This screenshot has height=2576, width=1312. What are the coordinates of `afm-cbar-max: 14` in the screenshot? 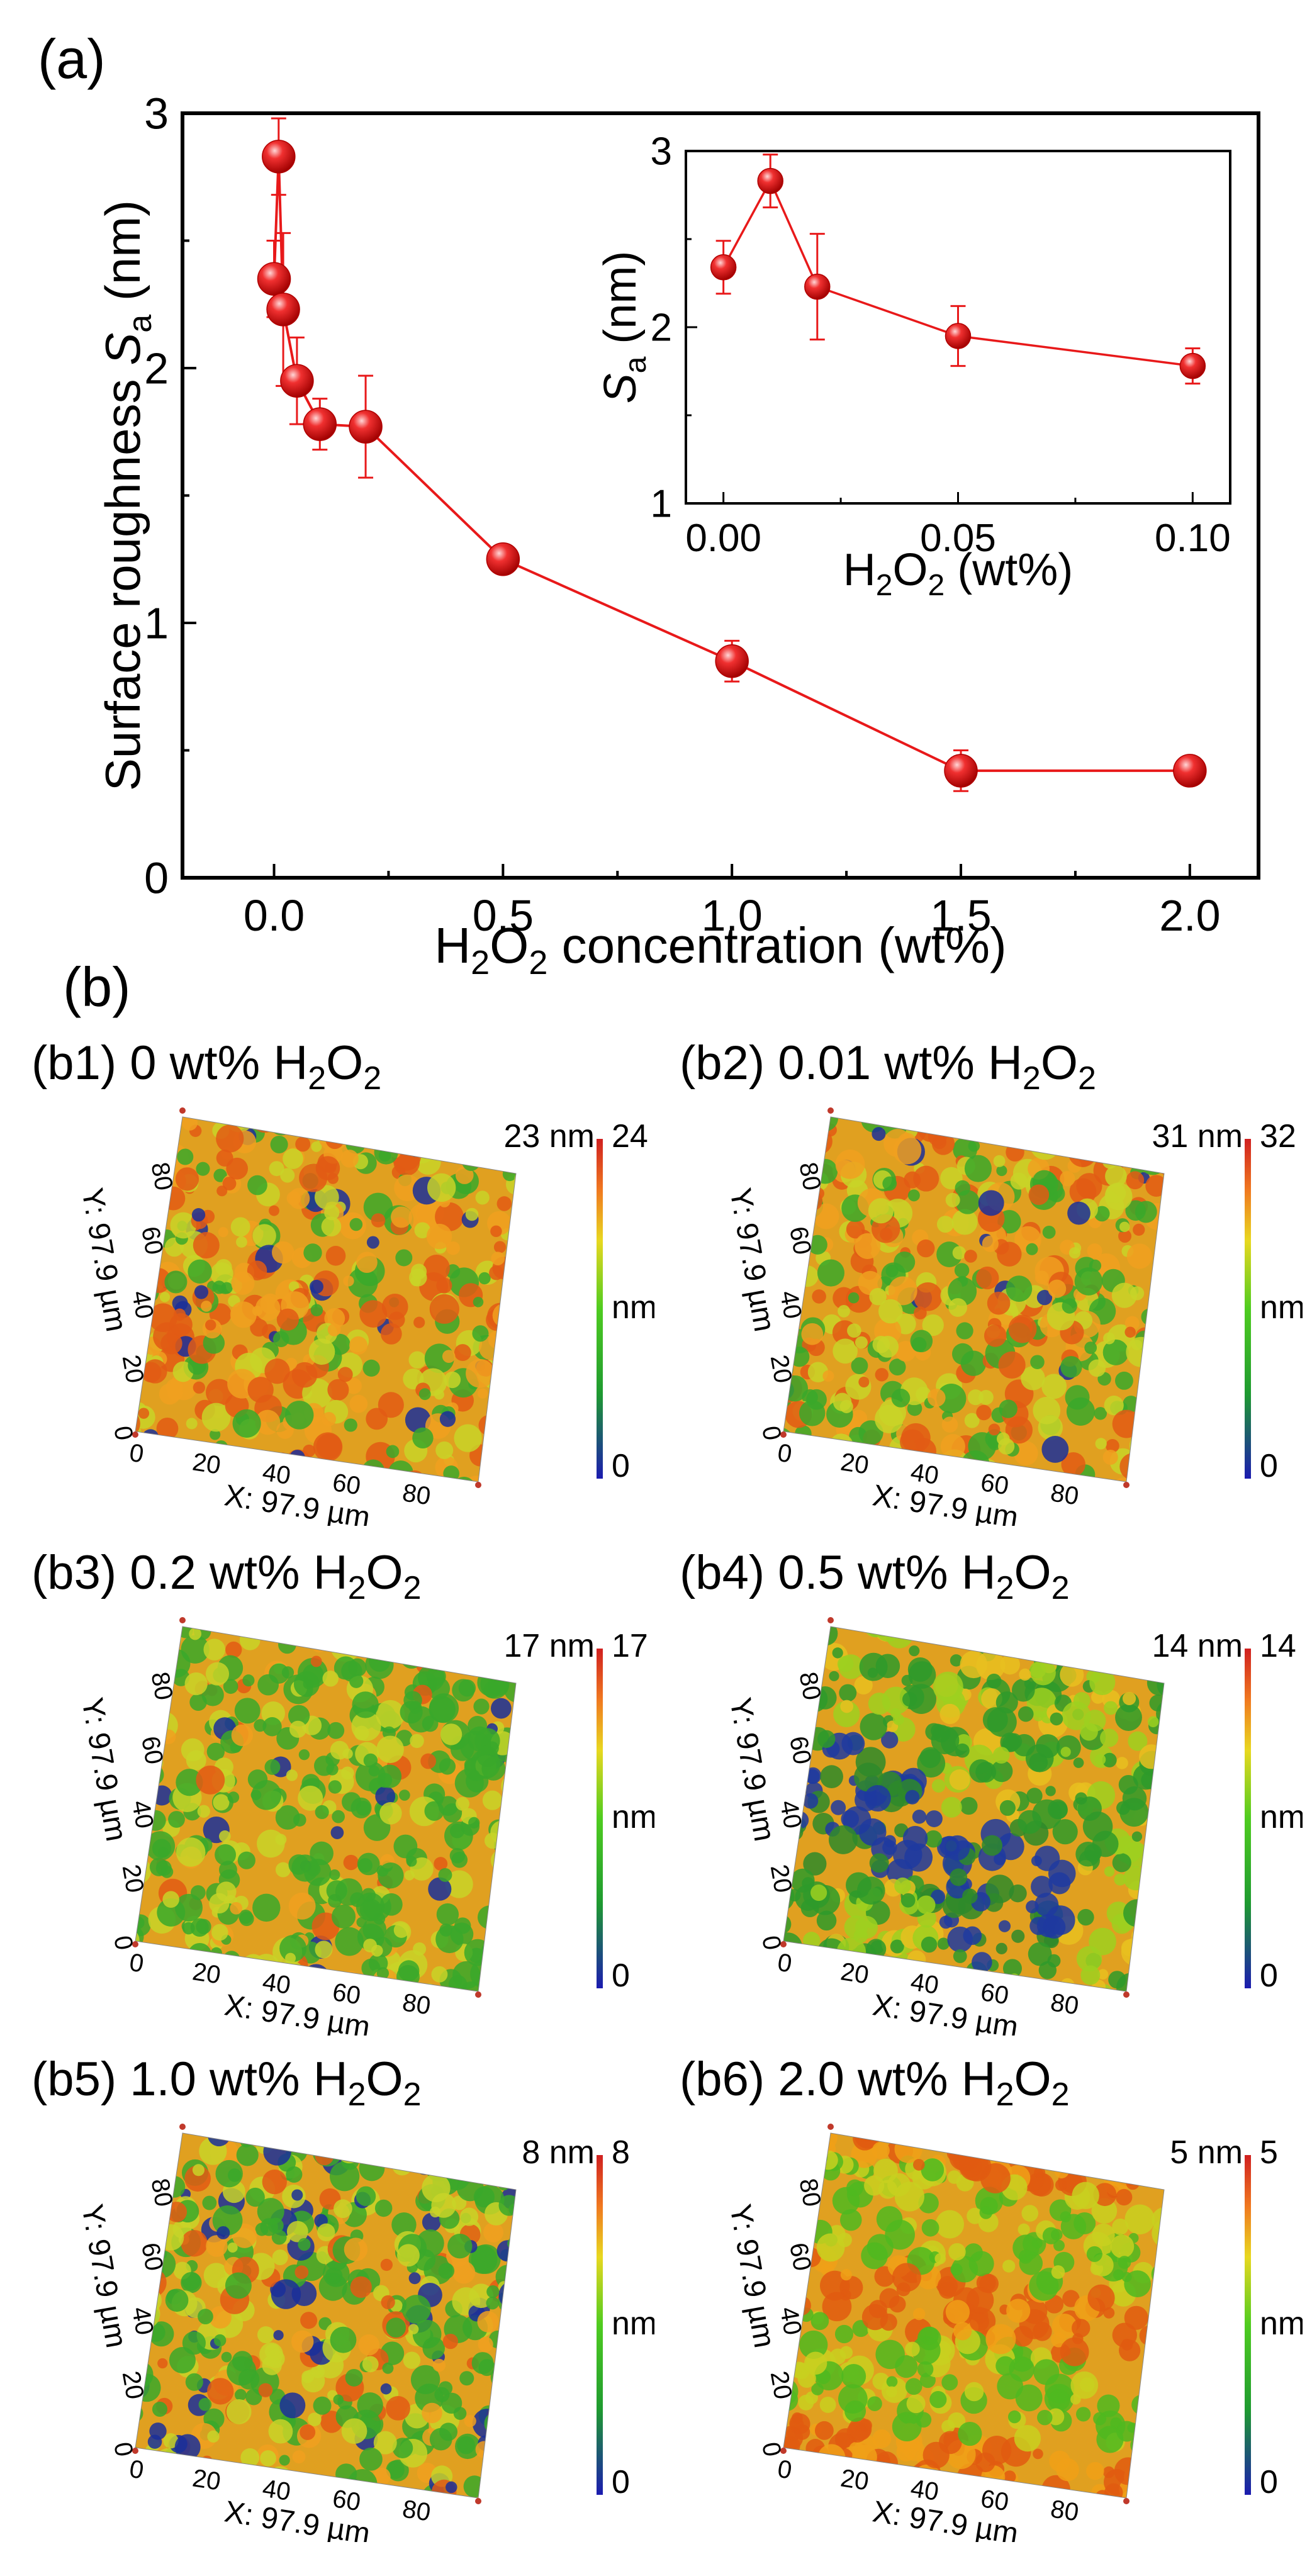 It's located at (1278, 1646).